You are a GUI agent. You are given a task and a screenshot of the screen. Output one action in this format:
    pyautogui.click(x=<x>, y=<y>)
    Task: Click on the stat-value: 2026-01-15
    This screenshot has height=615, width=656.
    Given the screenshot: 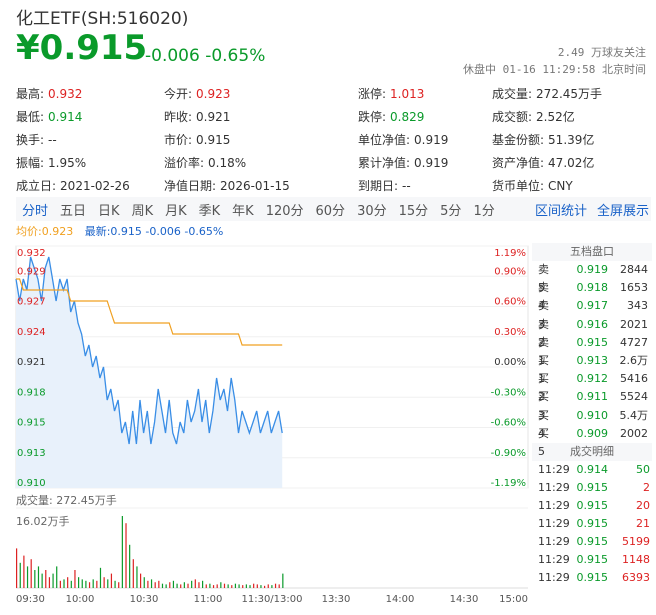 What is the action you would take?
    pyautogui.click(x=255, y=185)
    